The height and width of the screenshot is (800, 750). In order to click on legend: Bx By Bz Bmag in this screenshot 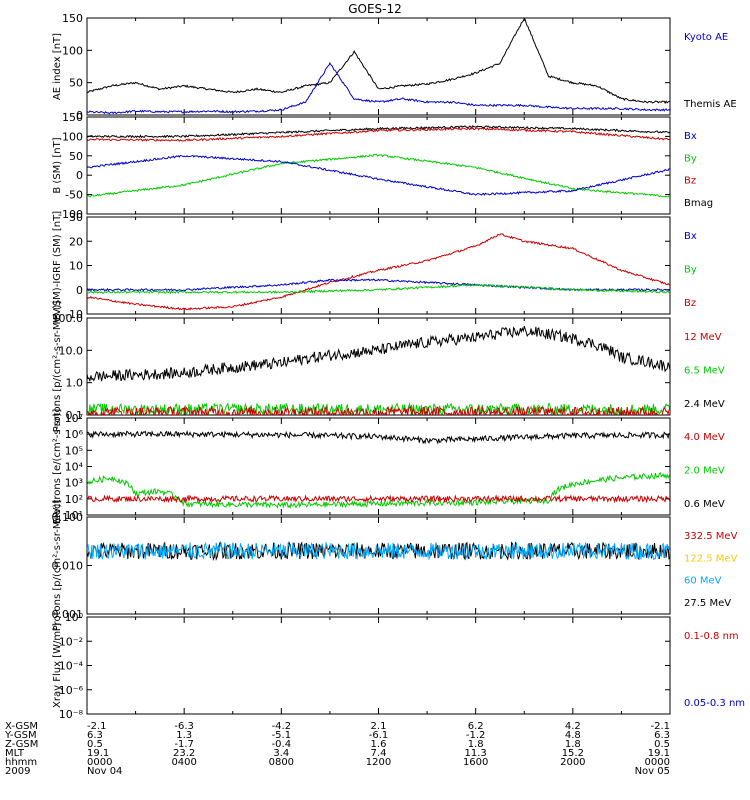, I will do `click(698, 170)`.